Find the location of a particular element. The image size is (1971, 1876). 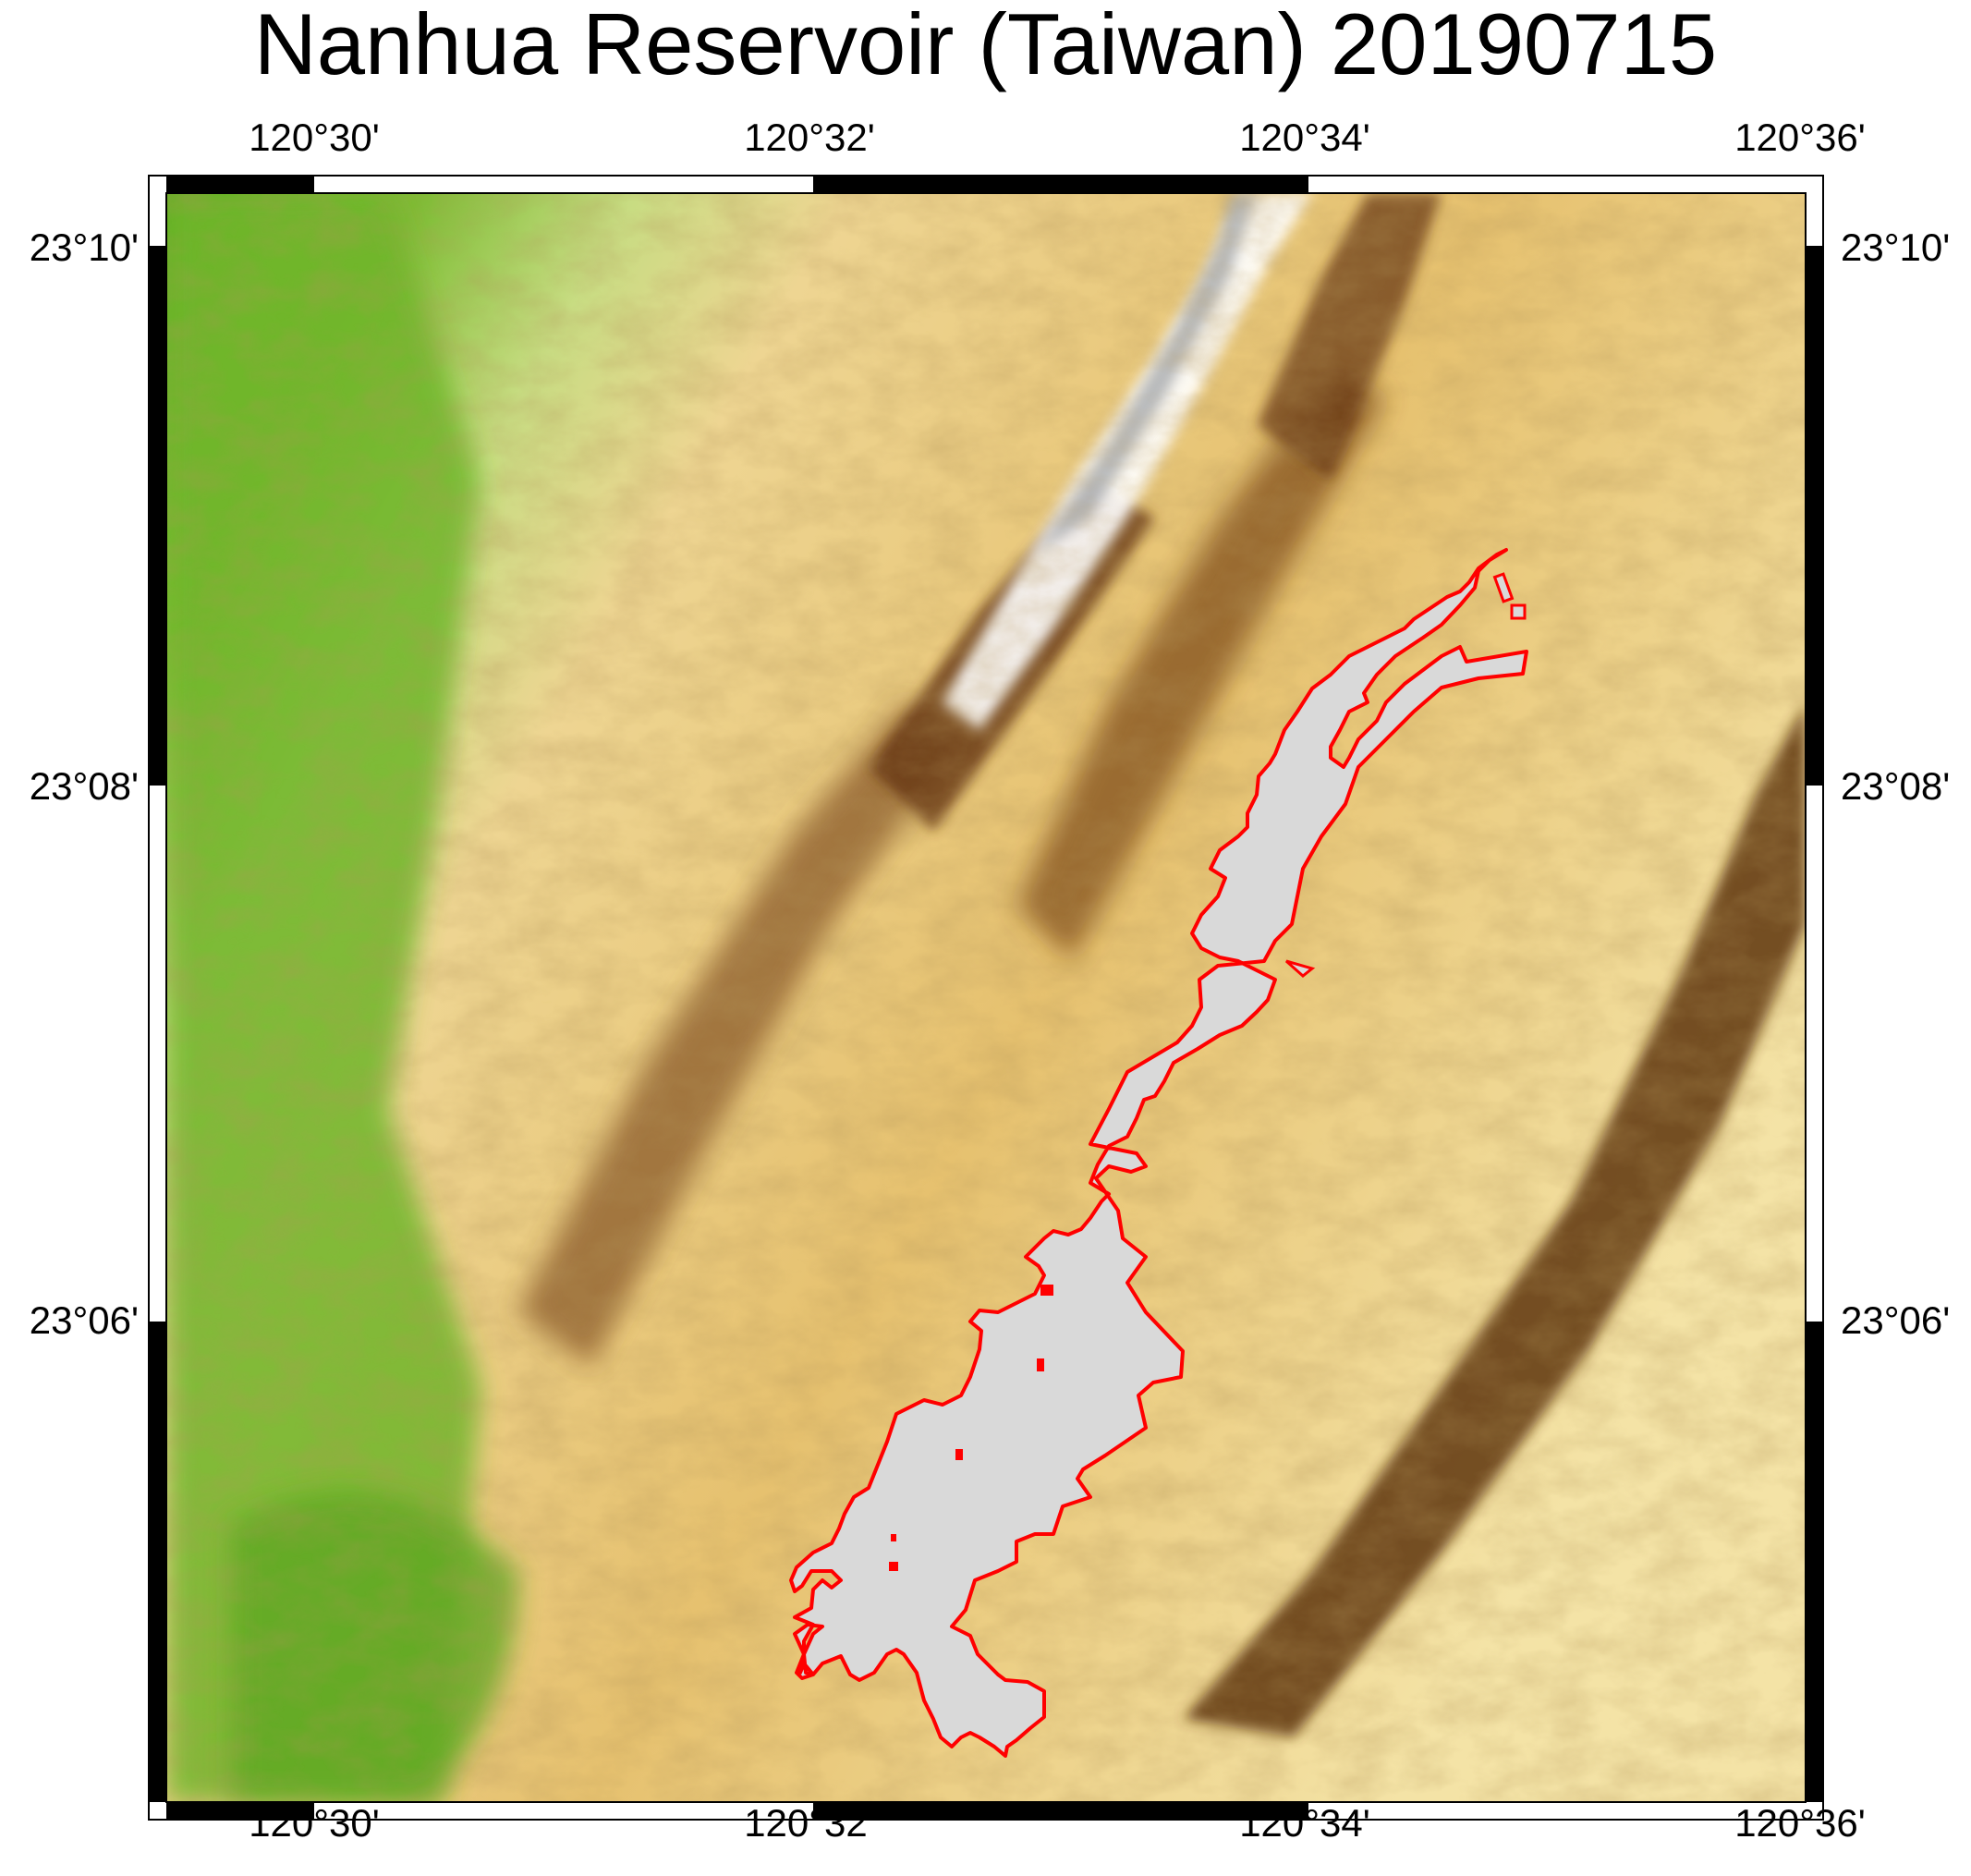

lat-label-left: 23°06' is located at coordinates (84, 1320).